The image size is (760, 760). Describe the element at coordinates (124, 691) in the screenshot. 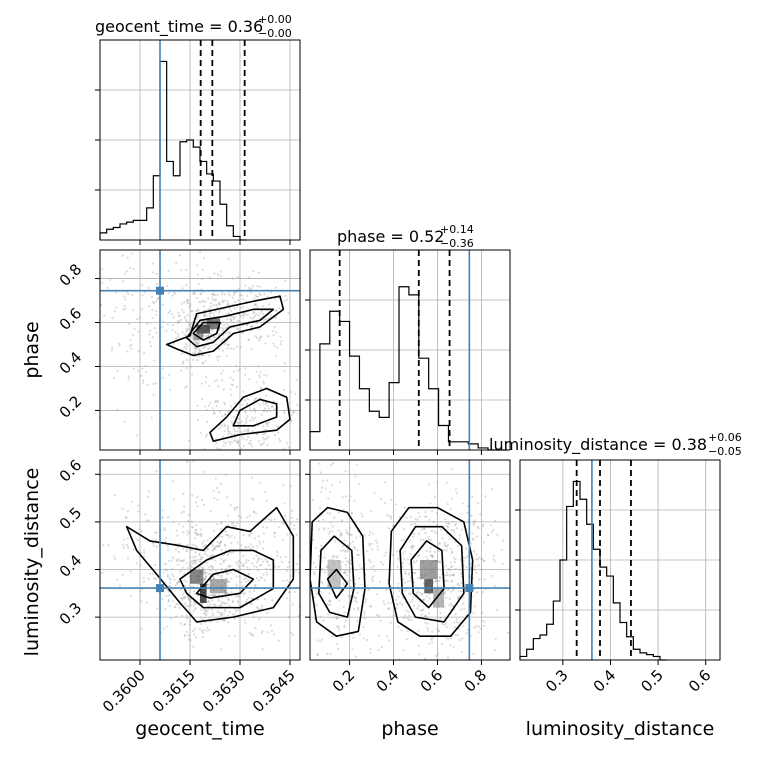

I see `x-tick-label-geocent_time-0: 0.3600` at that location.